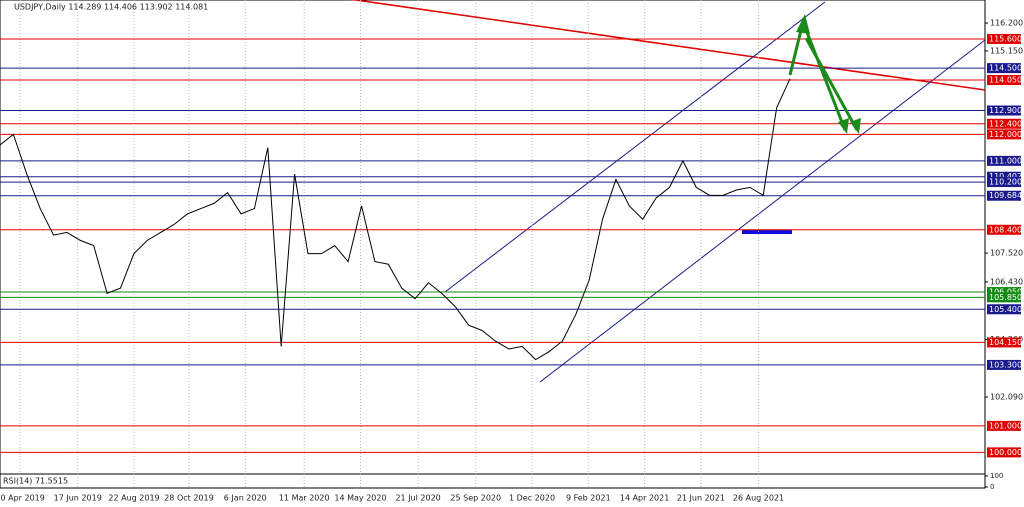 The height and width of the screenshot is (507, 1024). I want to click on level-label: 105.400, so click(1005, 309).